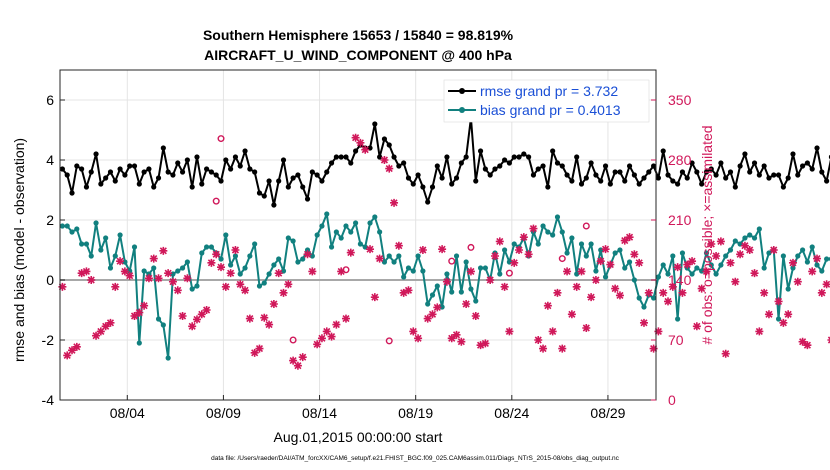 This screenshot has width=830, height=470. Describe the element at coordinates (462, 91) in the screenshot. I see `legend-rmse-marker` at that location.